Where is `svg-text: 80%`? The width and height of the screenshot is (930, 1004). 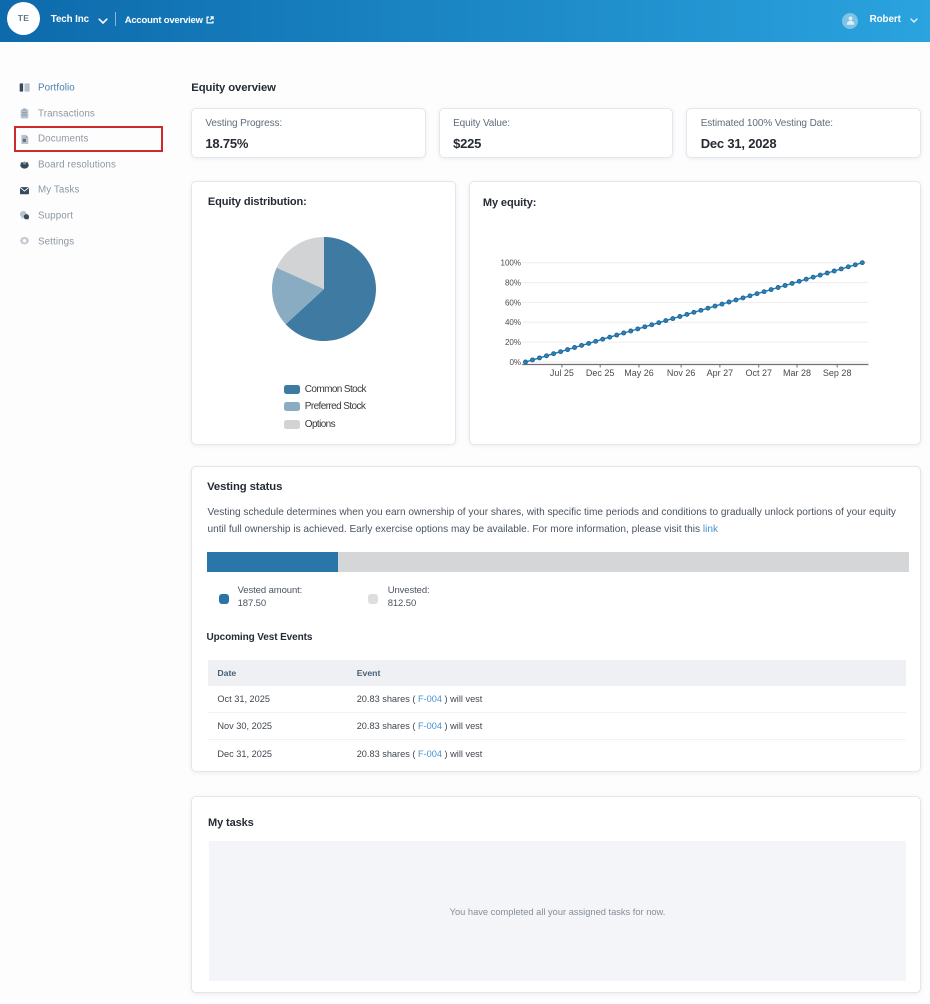
svg-text: 80% is located at coordinates (513, 282).